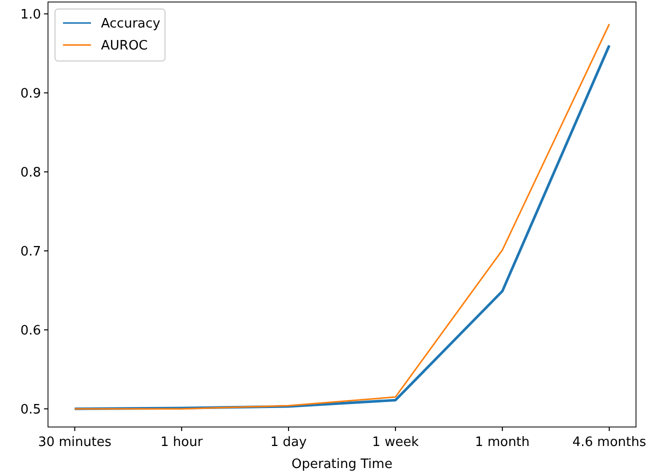 This screenshot has height=474, width=672. What do you see at coordinates (342, 464) in the screenshot?
I see `x-axis-title: Operating Time` at bounding box center [342, 464].